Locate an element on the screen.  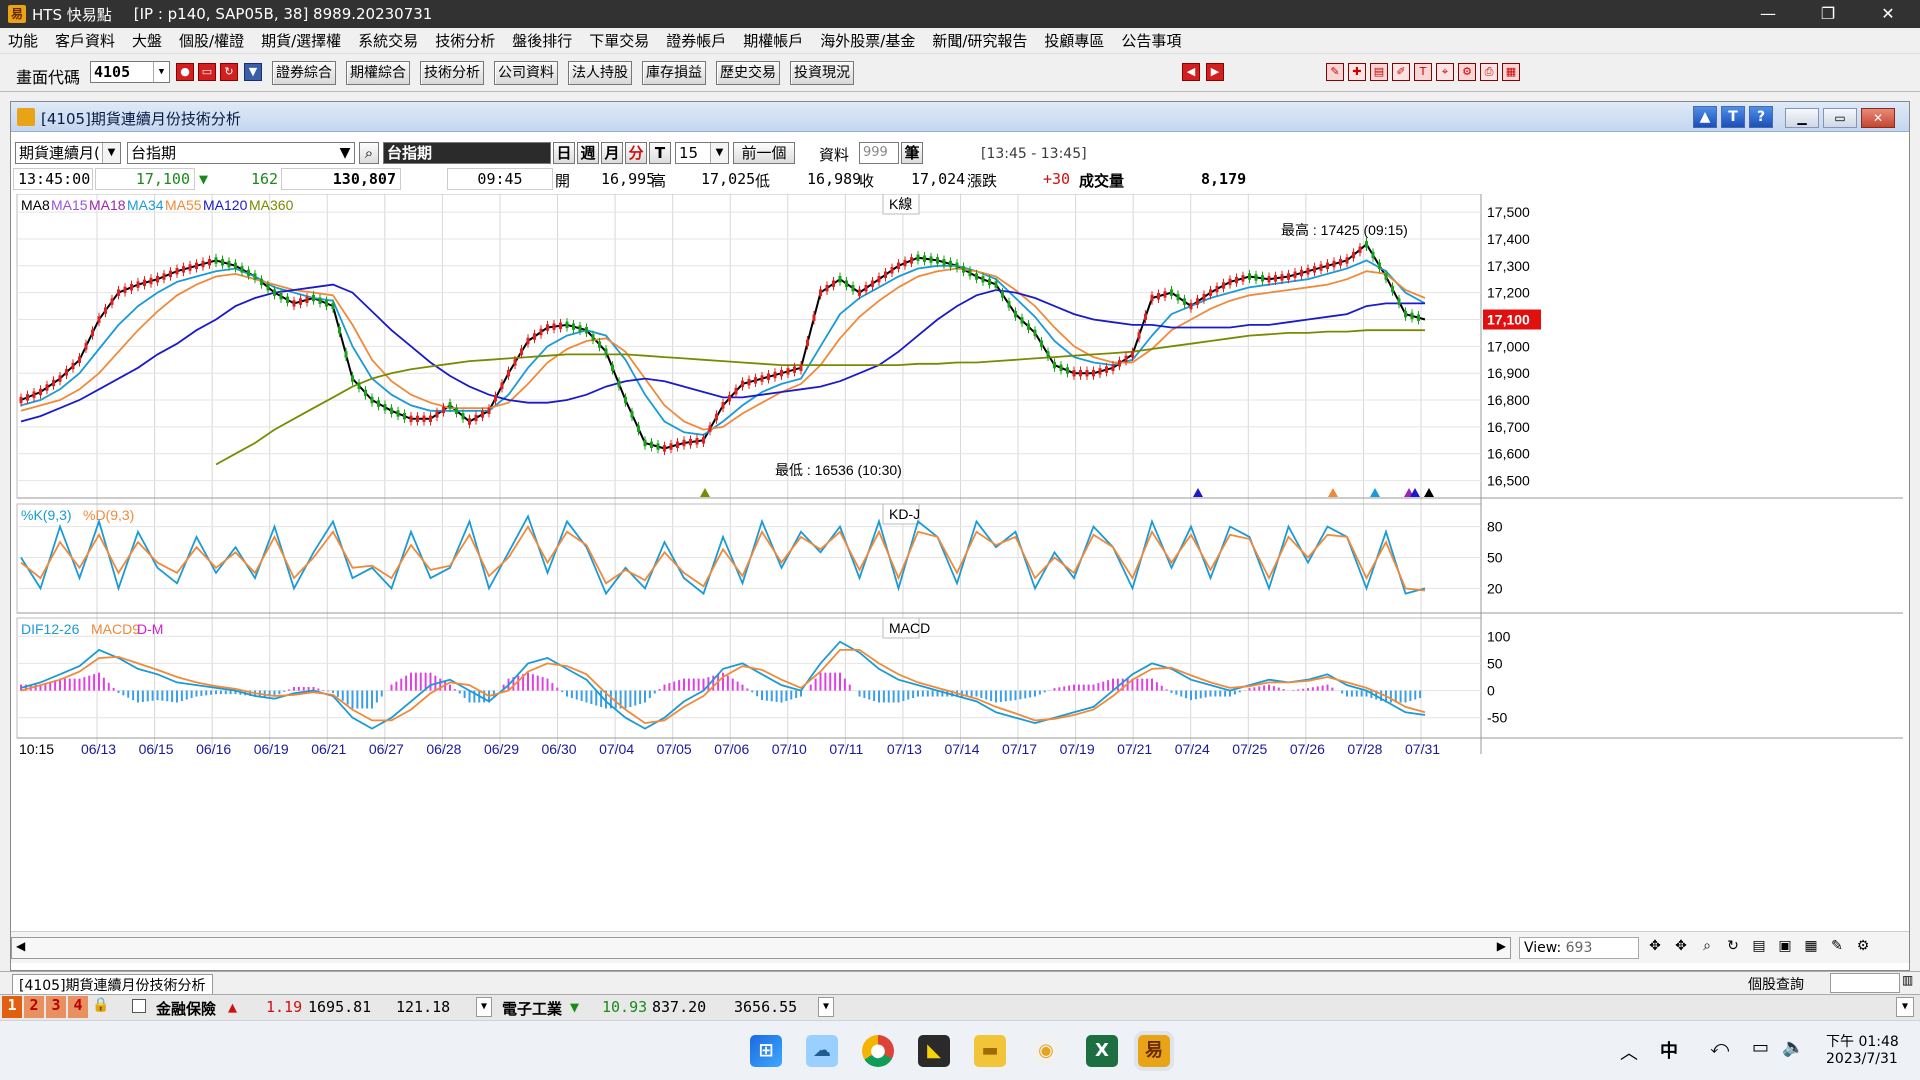
notes-app-icon: ◣ is located at coordinates (934, 1051).